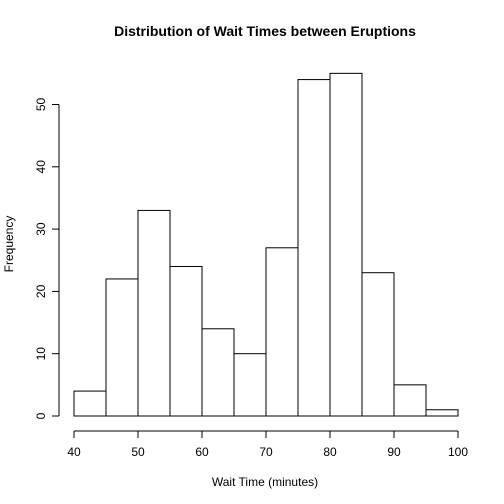 Image resolution: width=504 pixels, height=504 pixels. I want to click on x-axis-label: Wait Time (minutes), so click(265, 482).